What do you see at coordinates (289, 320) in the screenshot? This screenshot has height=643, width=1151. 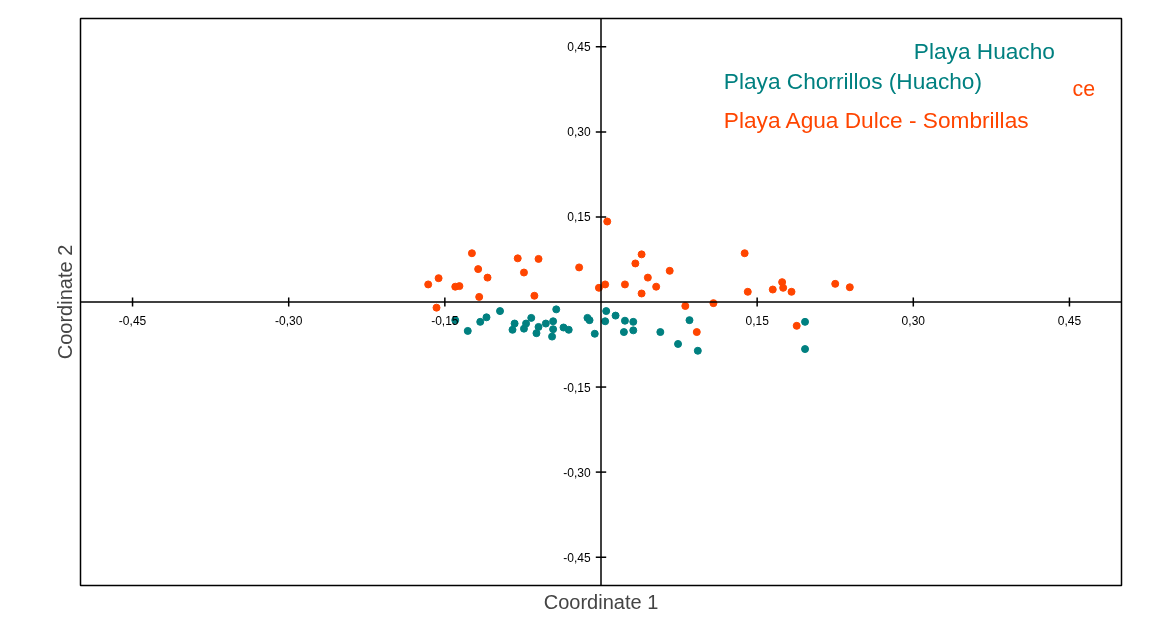 I see `x-tick-label: -0,30` at bounding box center [289, 320].